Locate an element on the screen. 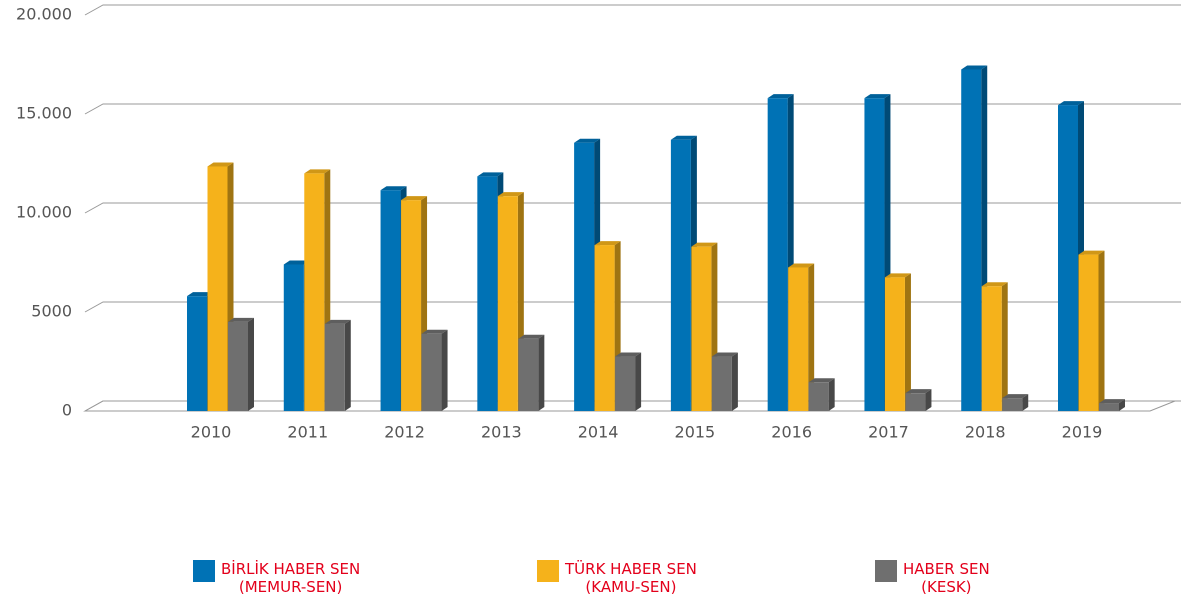 The width and height of the screenshot is (1181, 606). x-tick-label: 2010 is located at coordinates (211, 432).